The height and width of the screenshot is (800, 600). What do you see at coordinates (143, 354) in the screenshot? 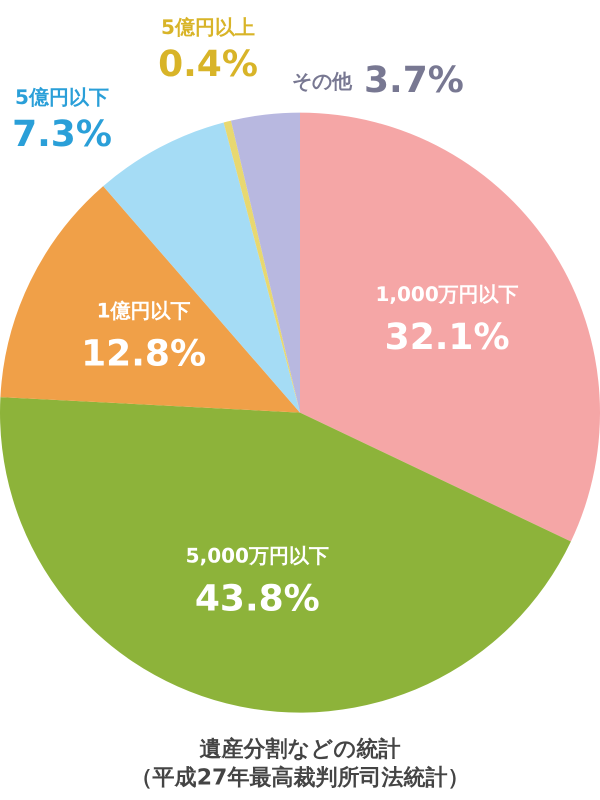
I see `data-label: 12.8%` at bounding box center [143, 354].